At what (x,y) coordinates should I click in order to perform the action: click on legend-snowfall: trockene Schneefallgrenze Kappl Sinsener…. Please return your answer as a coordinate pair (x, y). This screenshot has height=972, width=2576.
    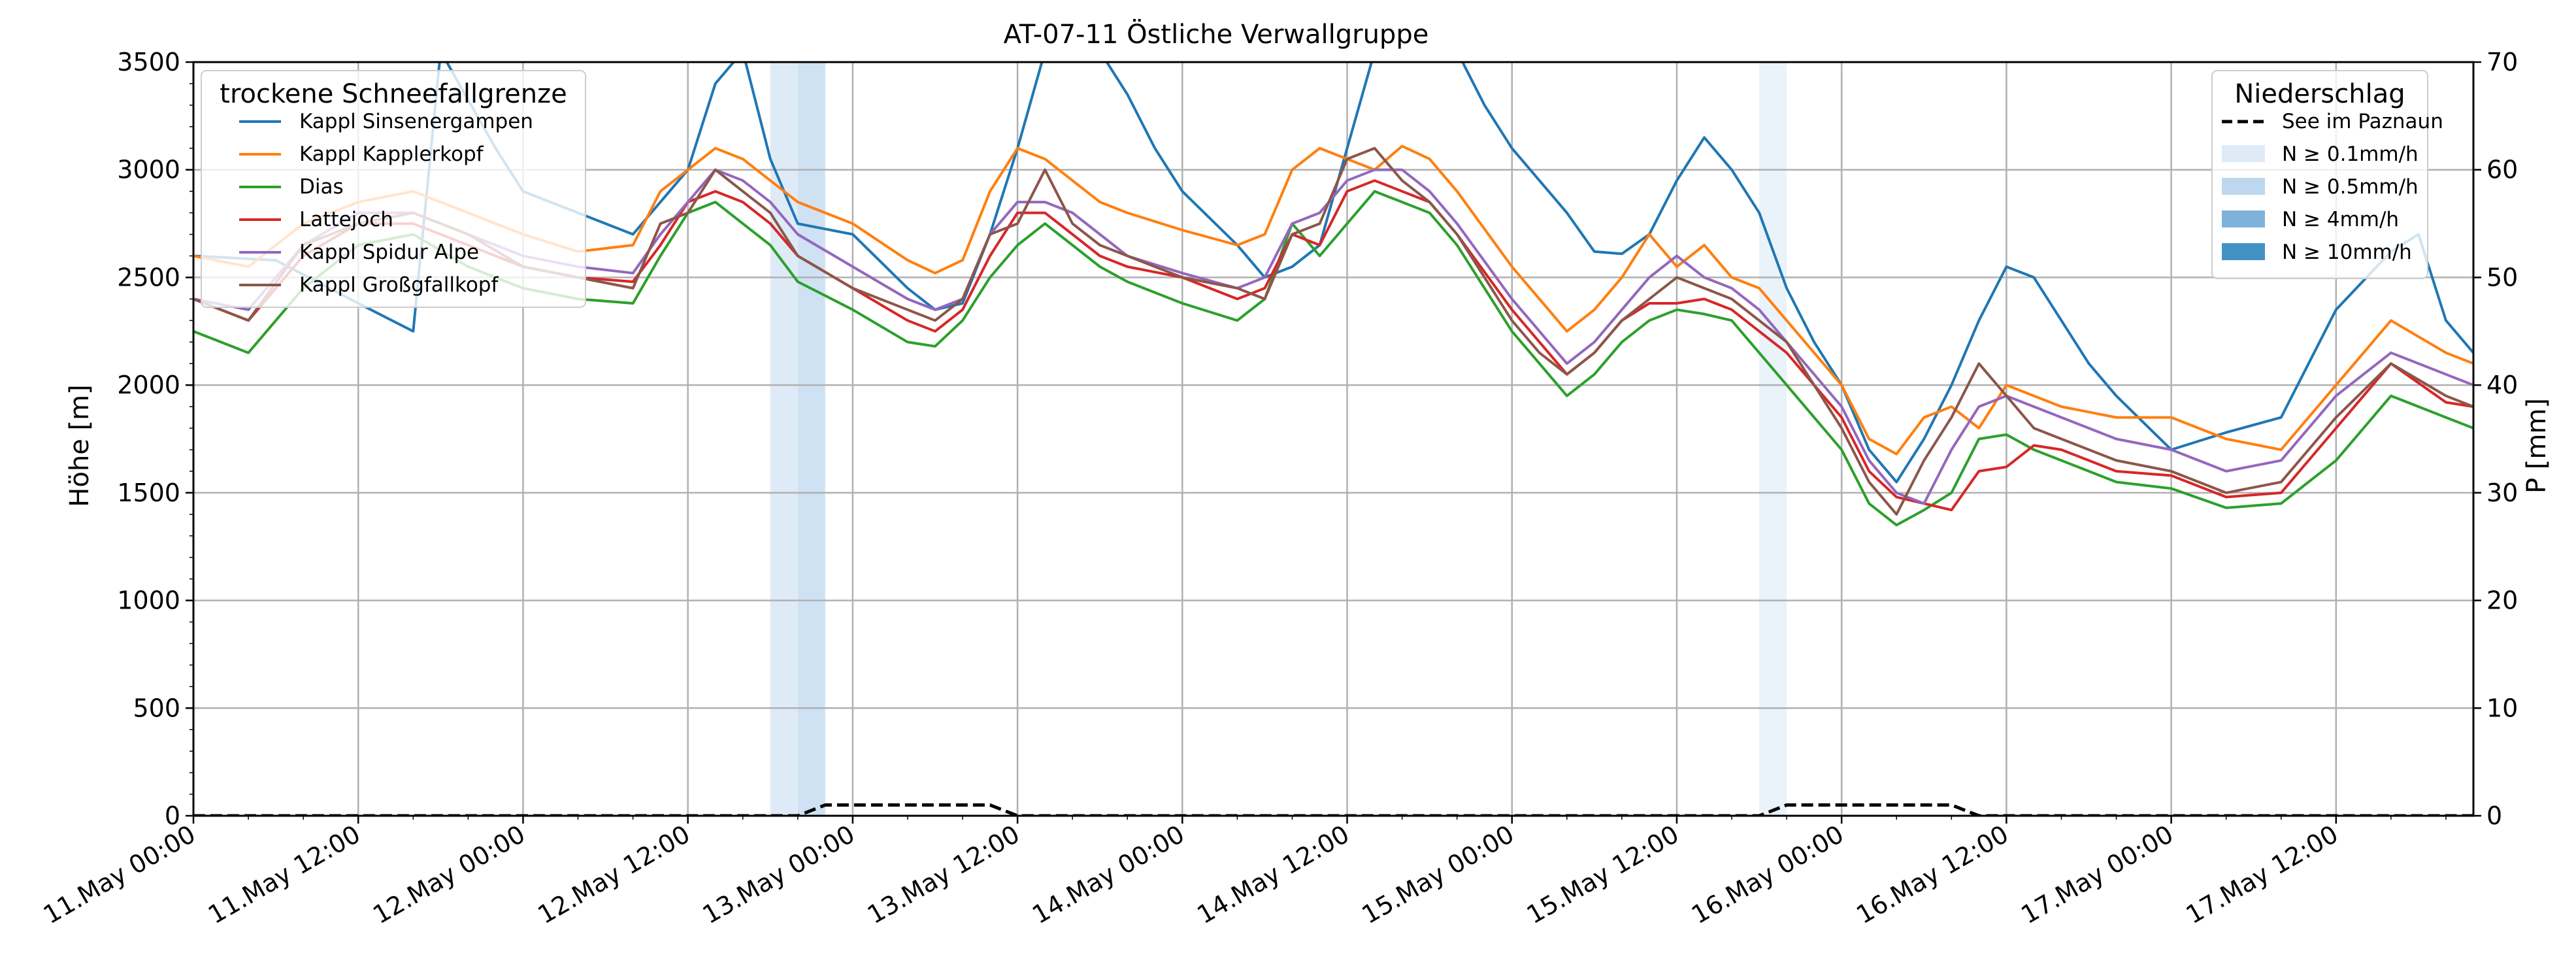
    Looking at the image, I should click on (393, 189).